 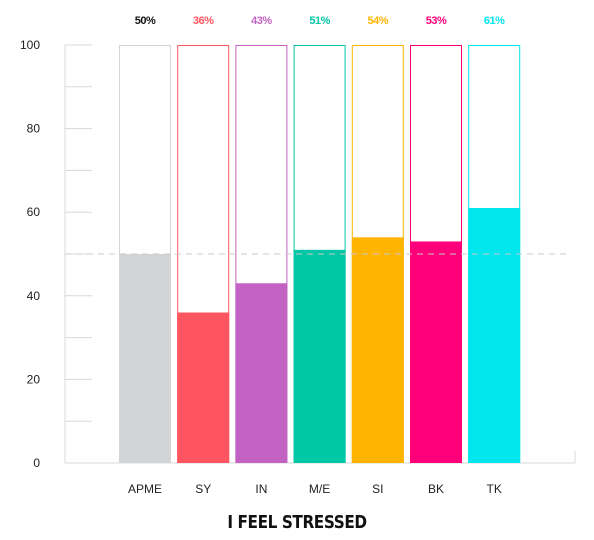 What do you see at coordinates (145, 21) in the screenshot?
I see `data-label: 50%` at bounding box center [145, 21].